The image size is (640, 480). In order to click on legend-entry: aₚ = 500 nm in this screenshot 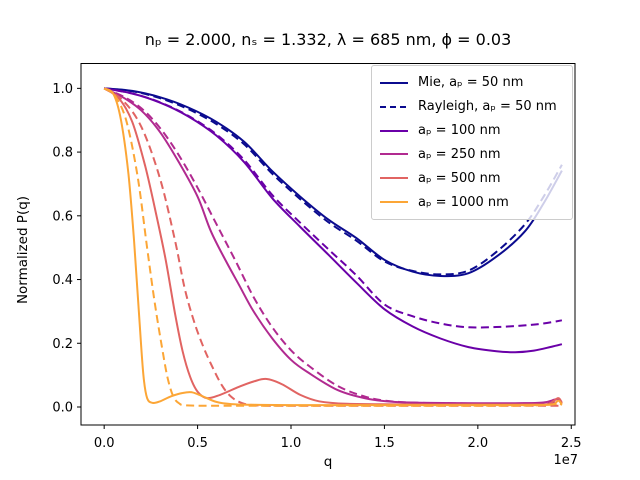, I will do `click(472, 178)`.